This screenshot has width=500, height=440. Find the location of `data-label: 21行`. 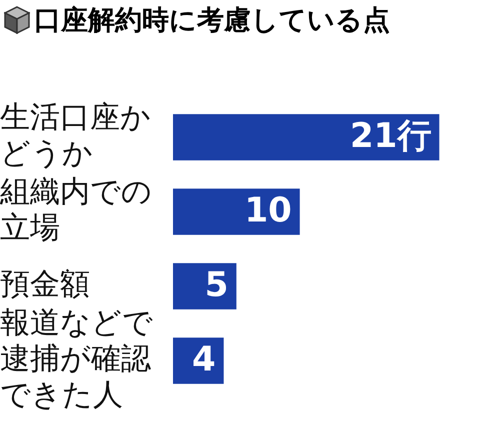

data-label: 21行 is located at coordinates (391, 136).